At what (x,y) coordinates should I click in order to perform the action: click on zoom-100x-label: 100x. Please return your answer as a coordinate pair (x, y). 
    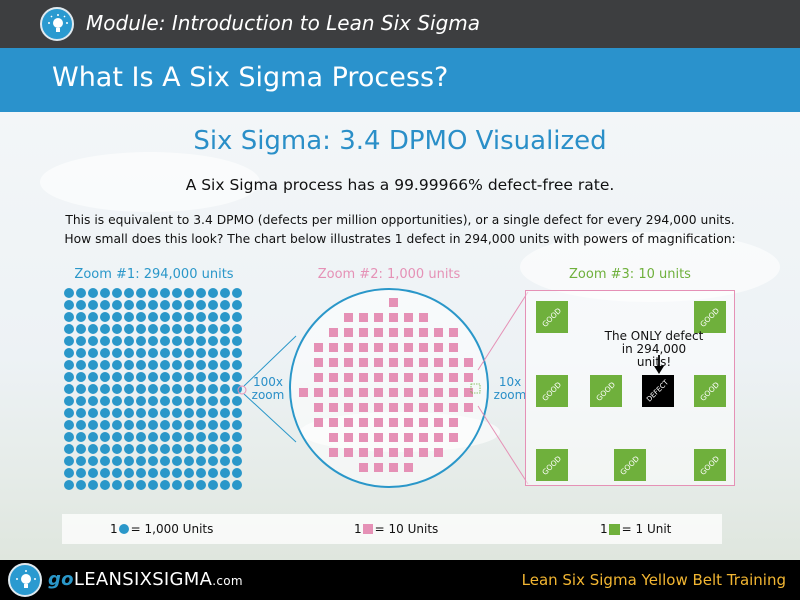
    Looking at the image, I should click on (267, 382).